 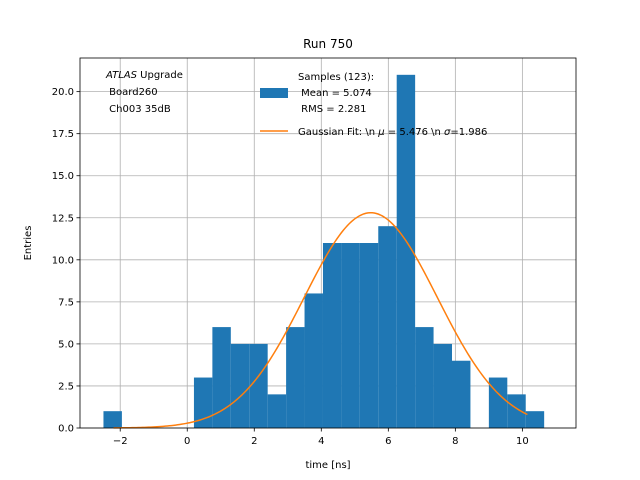 I want to click on atlas-label: ATLAS Upgrade, so click(x=144, y=75).